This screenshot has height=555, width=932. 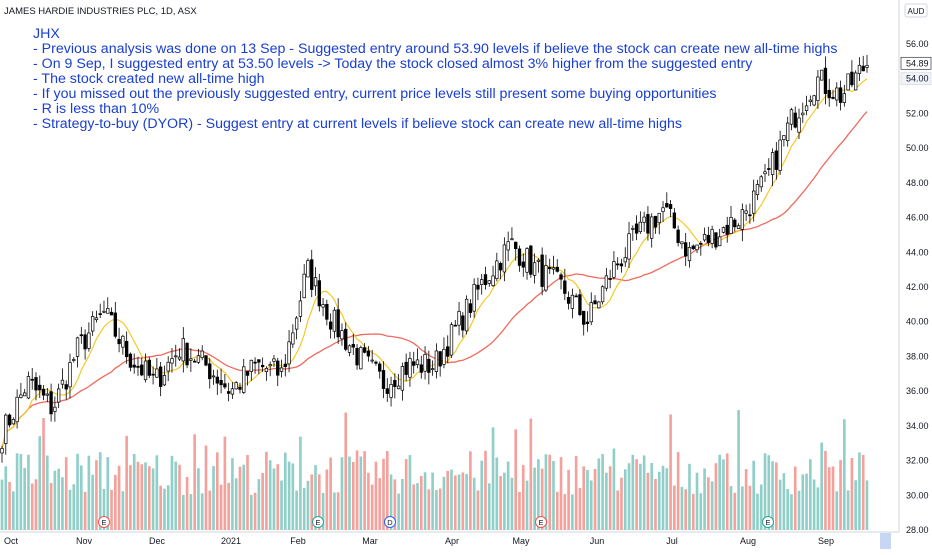 What do you see at coordinates (917, 391) in the screenshot?
I see `price-tick-label: 36.00` at bounding box center [917, 391].